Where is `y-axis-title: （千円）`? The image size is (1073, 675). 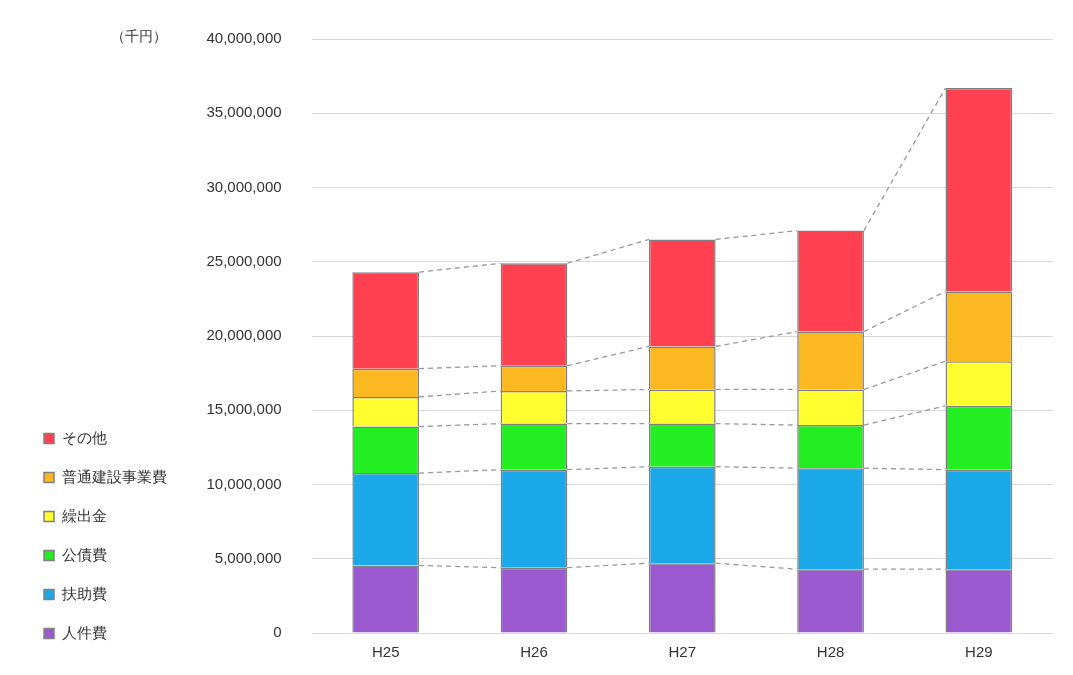
y-axis-title: （千円） is located at coordinates (138, 35).